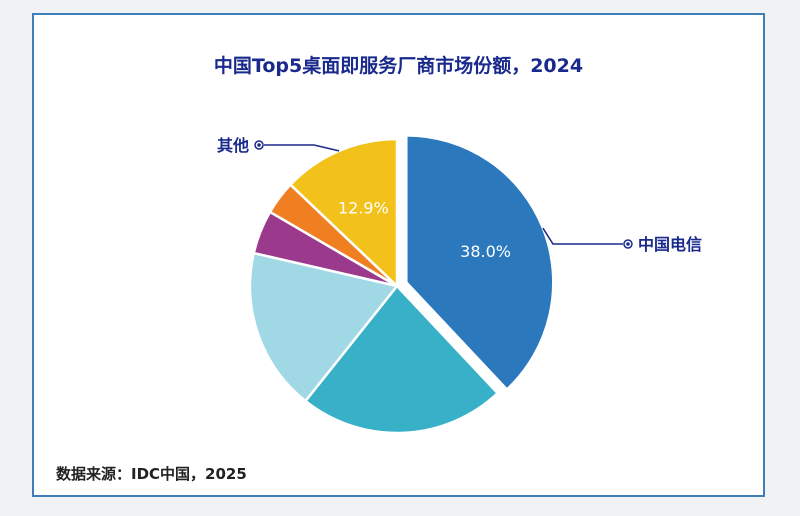 This screenshot has width=800, height=516. What do you see at coordinates (363, 208) in the screenshot?
I see `slice-value-label: 12.9%` at bounding box center [363, 208].